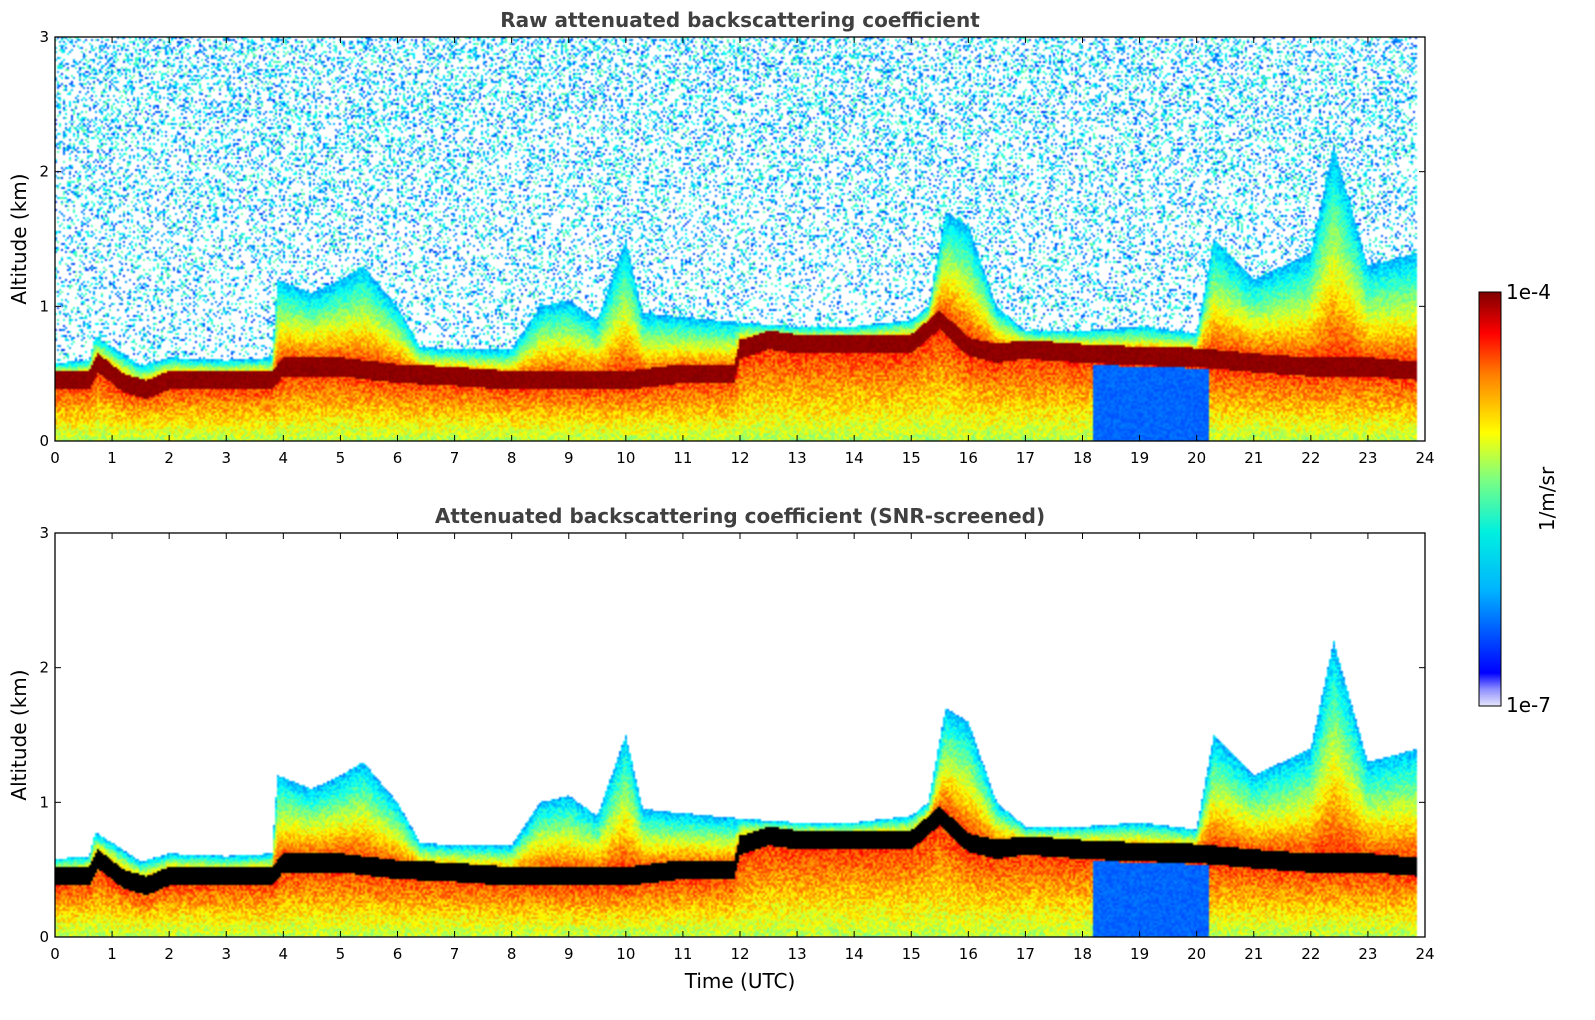 This screenshot has width=1595, height=1020. Describe the element at coordinates (1547, 498) in the screenshot. I see `colorbar-unit-label: 1/m/sr` at that location.